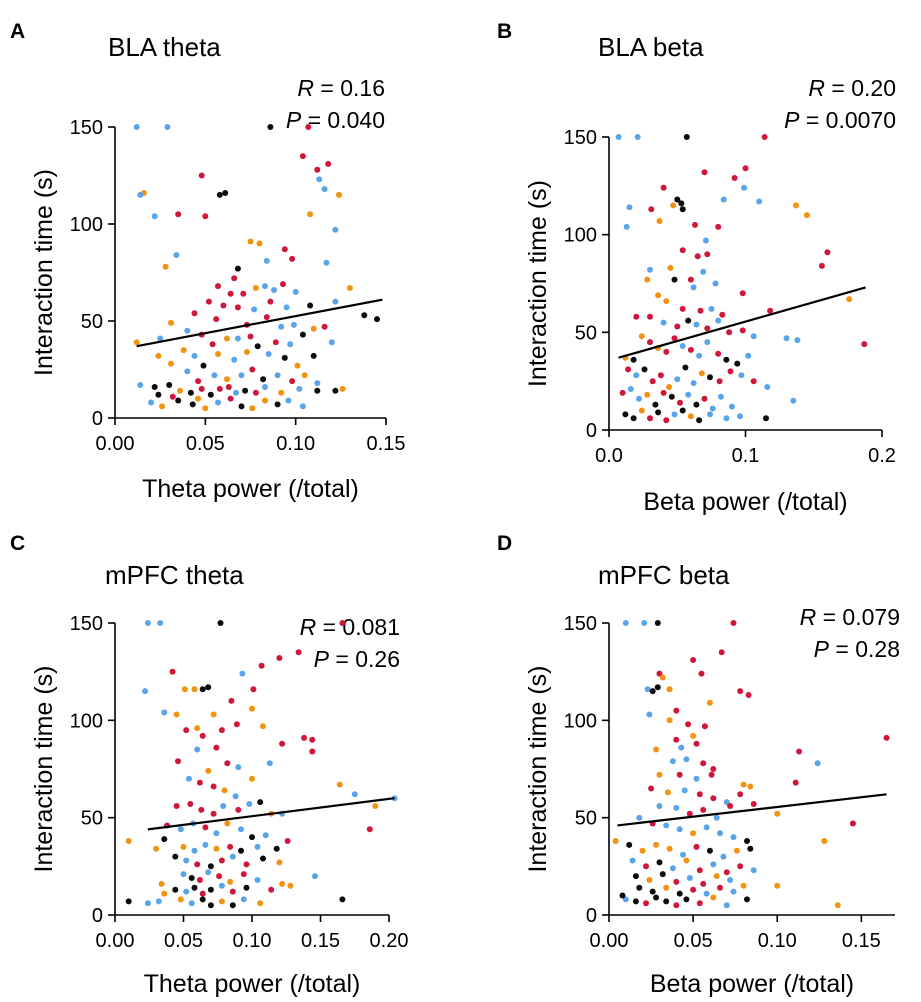 Image resolution: width=921 pixels, height=1002 pixels. I want to click on p-value: = 0.040, so click(343, 120).